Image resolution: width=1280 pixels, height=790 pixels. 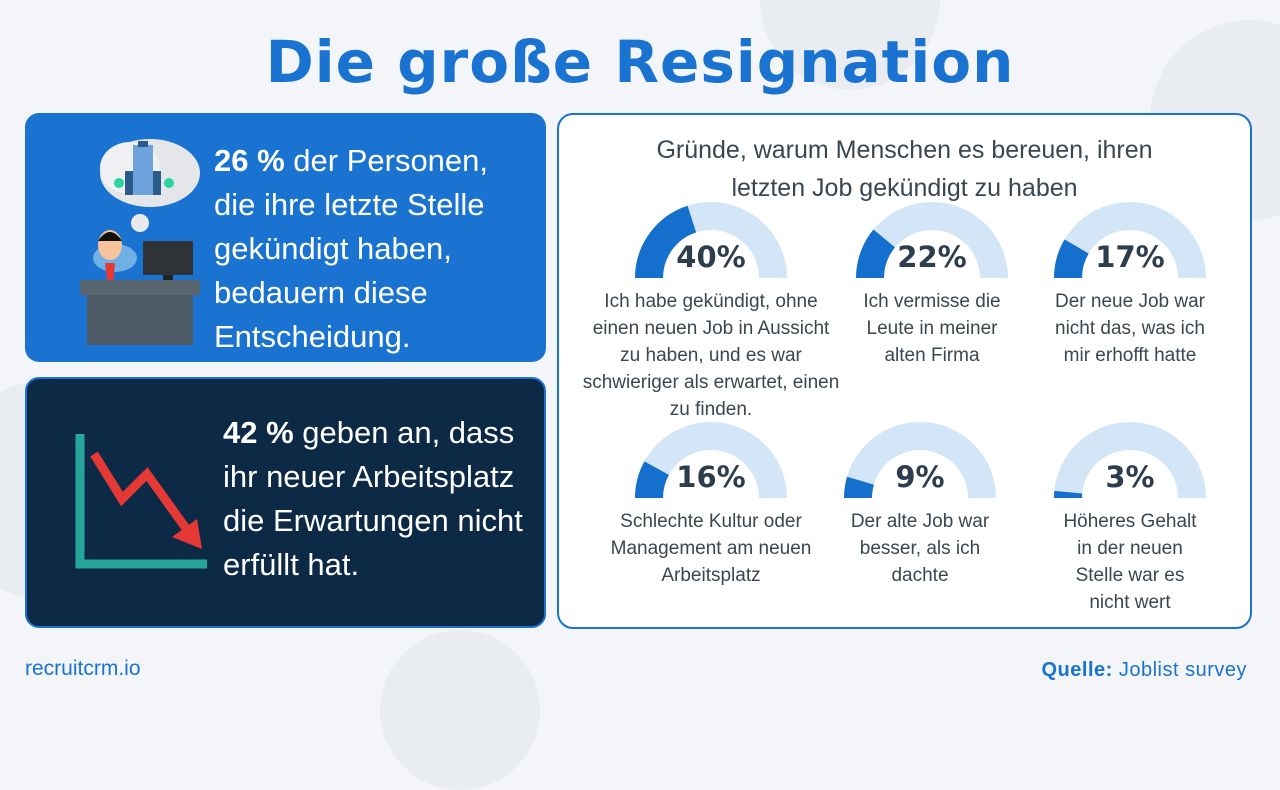 I want to click on regret-percent: 26 %, so click(x=249, y=160).